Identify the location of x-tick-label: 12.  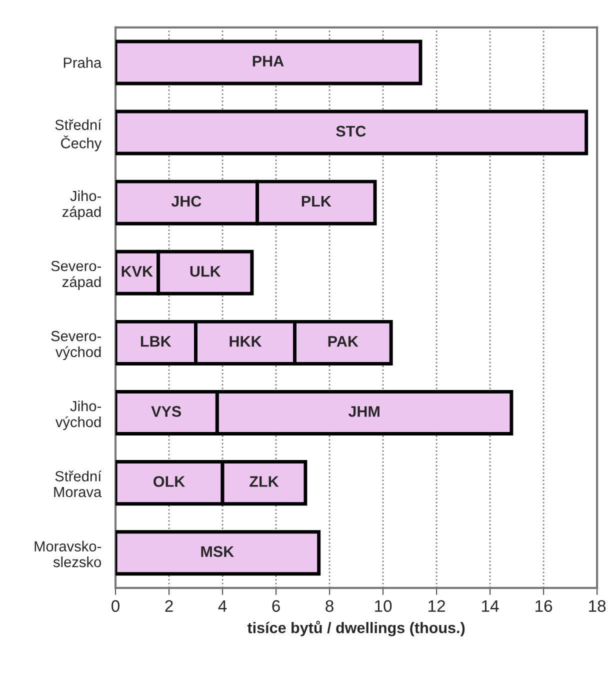
(436, 606).